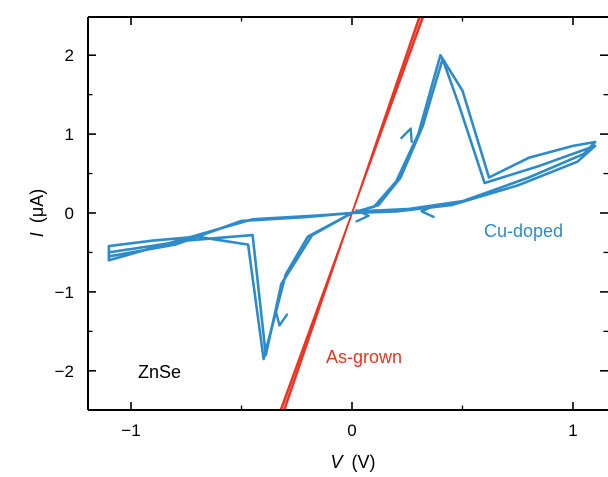 This screenshot has height=477, width=608. What do you see at coordinates (37, 206) in the screenshot?
I see `y-axis-unit: (μA)` at bounding box center [37, 206].